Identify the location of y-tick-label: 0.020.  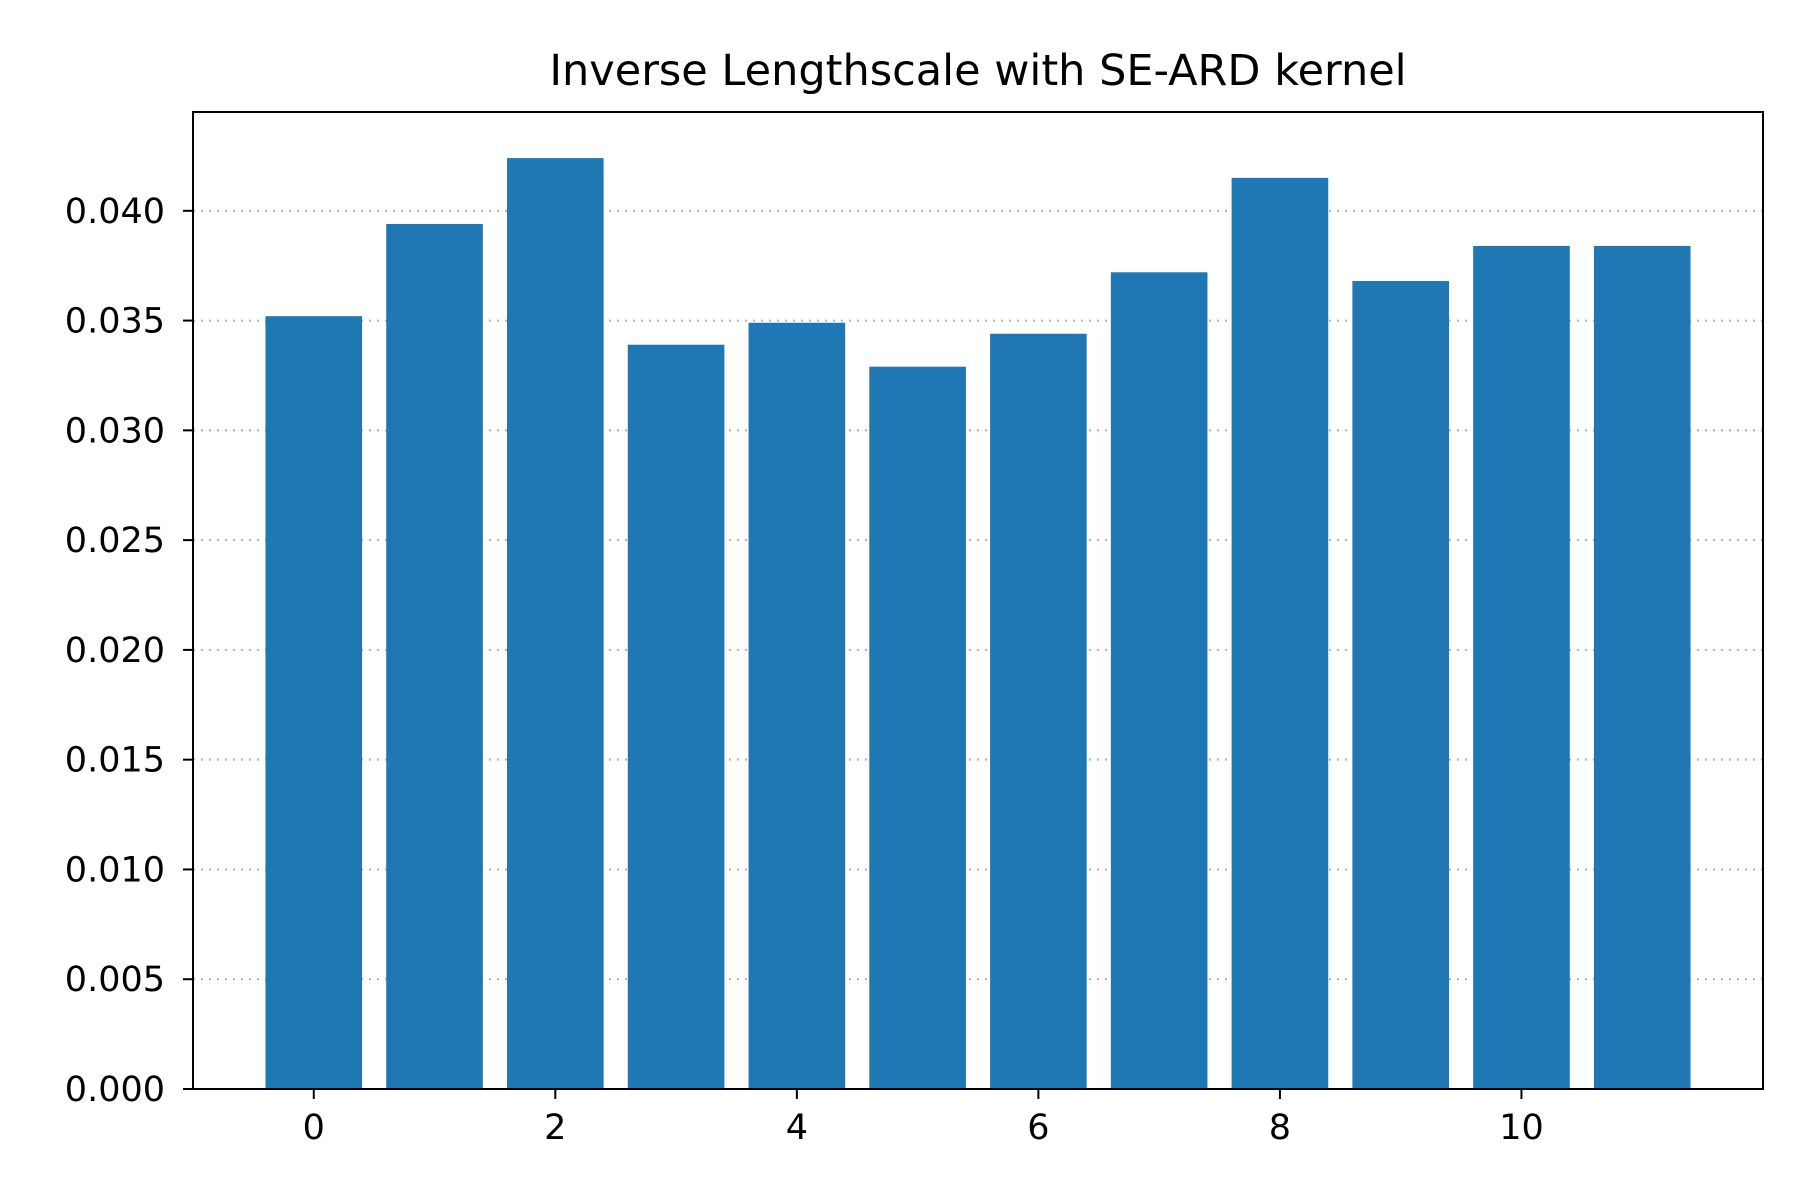
(115, 651).